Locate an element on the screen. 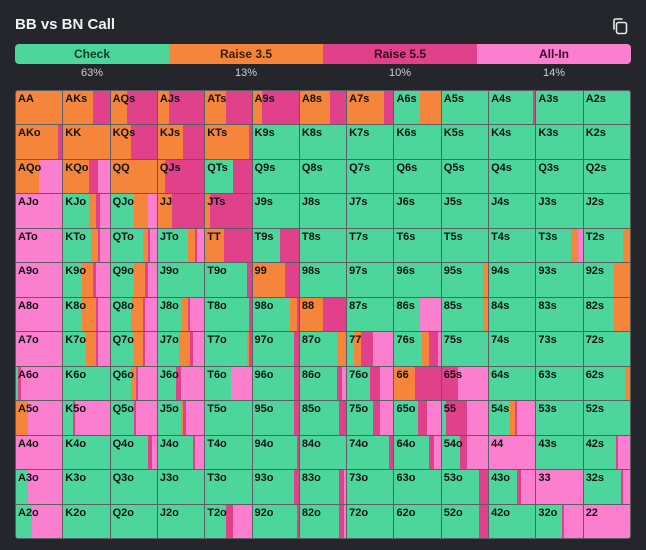  hand-cell: J2s is located at coordinates (606, 211).